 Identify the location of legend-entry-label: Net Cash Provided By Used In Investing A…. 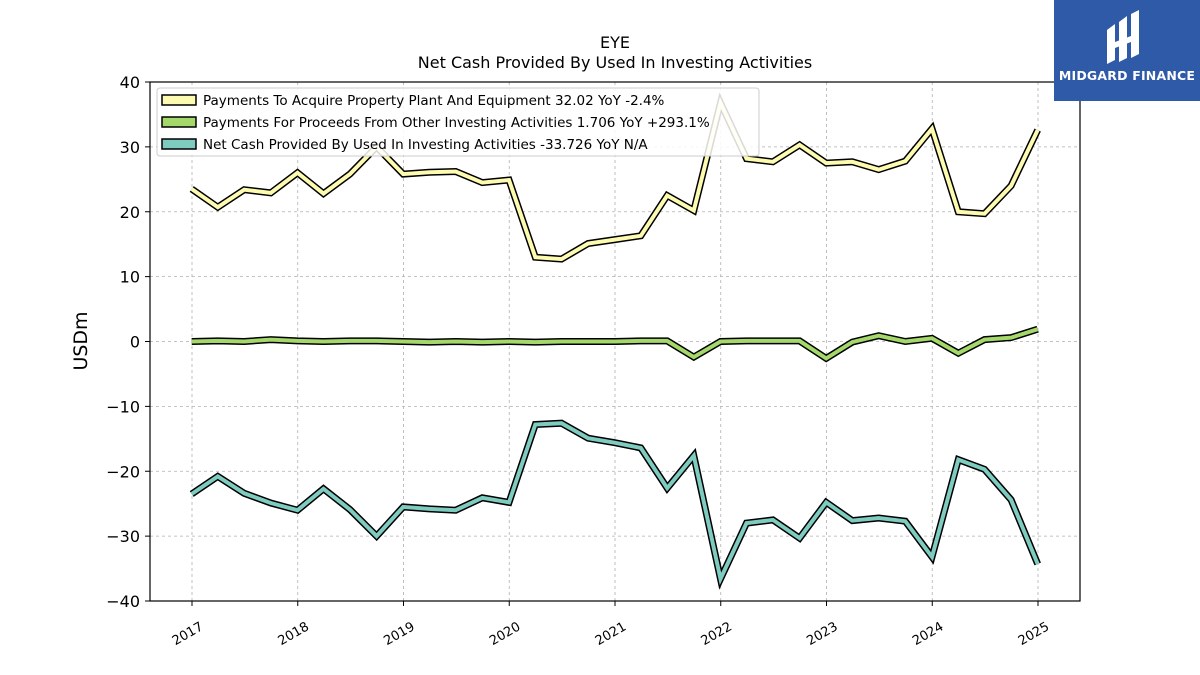
(425, 145).